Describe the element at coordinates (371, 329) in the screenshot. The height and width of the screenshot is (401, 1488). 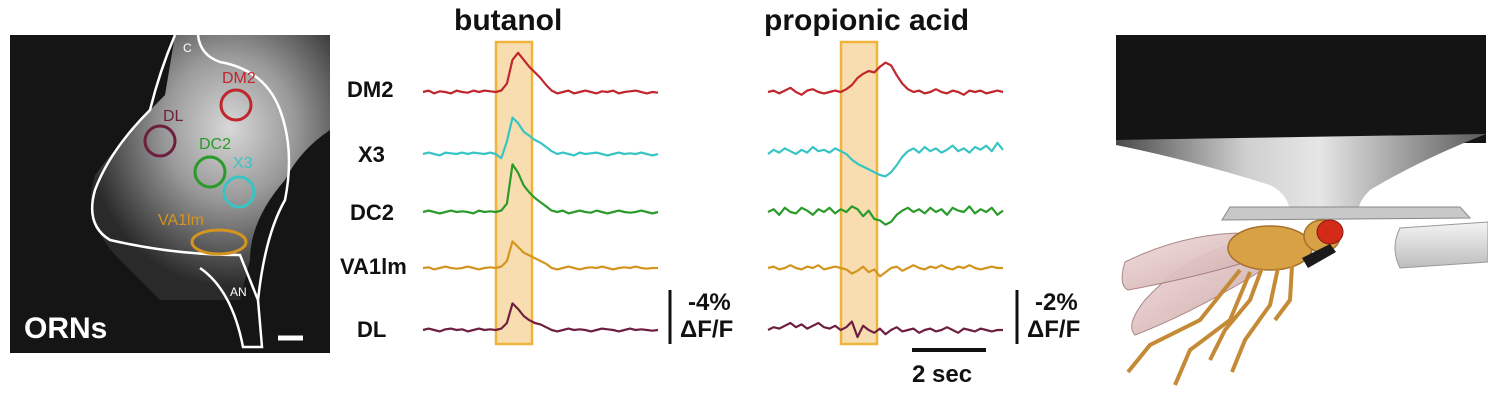
I see `row-label-dl: DL` at that location.